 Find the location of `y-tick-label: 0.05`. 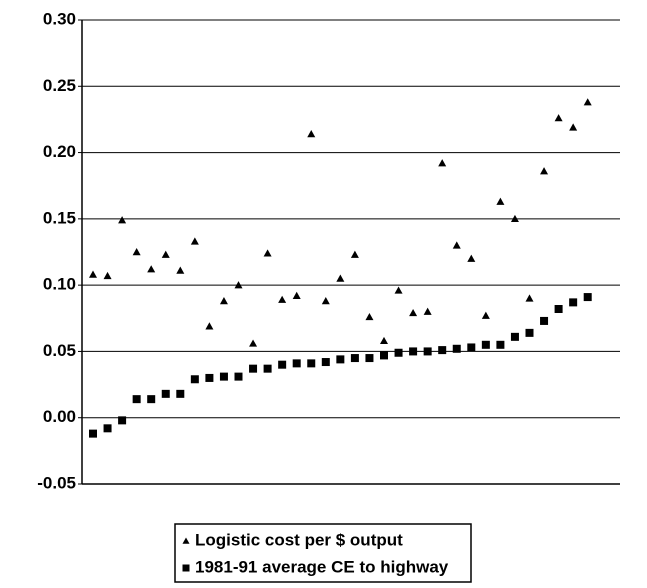

y-tick-label: 0.05 is located at coordinates (59, 350).